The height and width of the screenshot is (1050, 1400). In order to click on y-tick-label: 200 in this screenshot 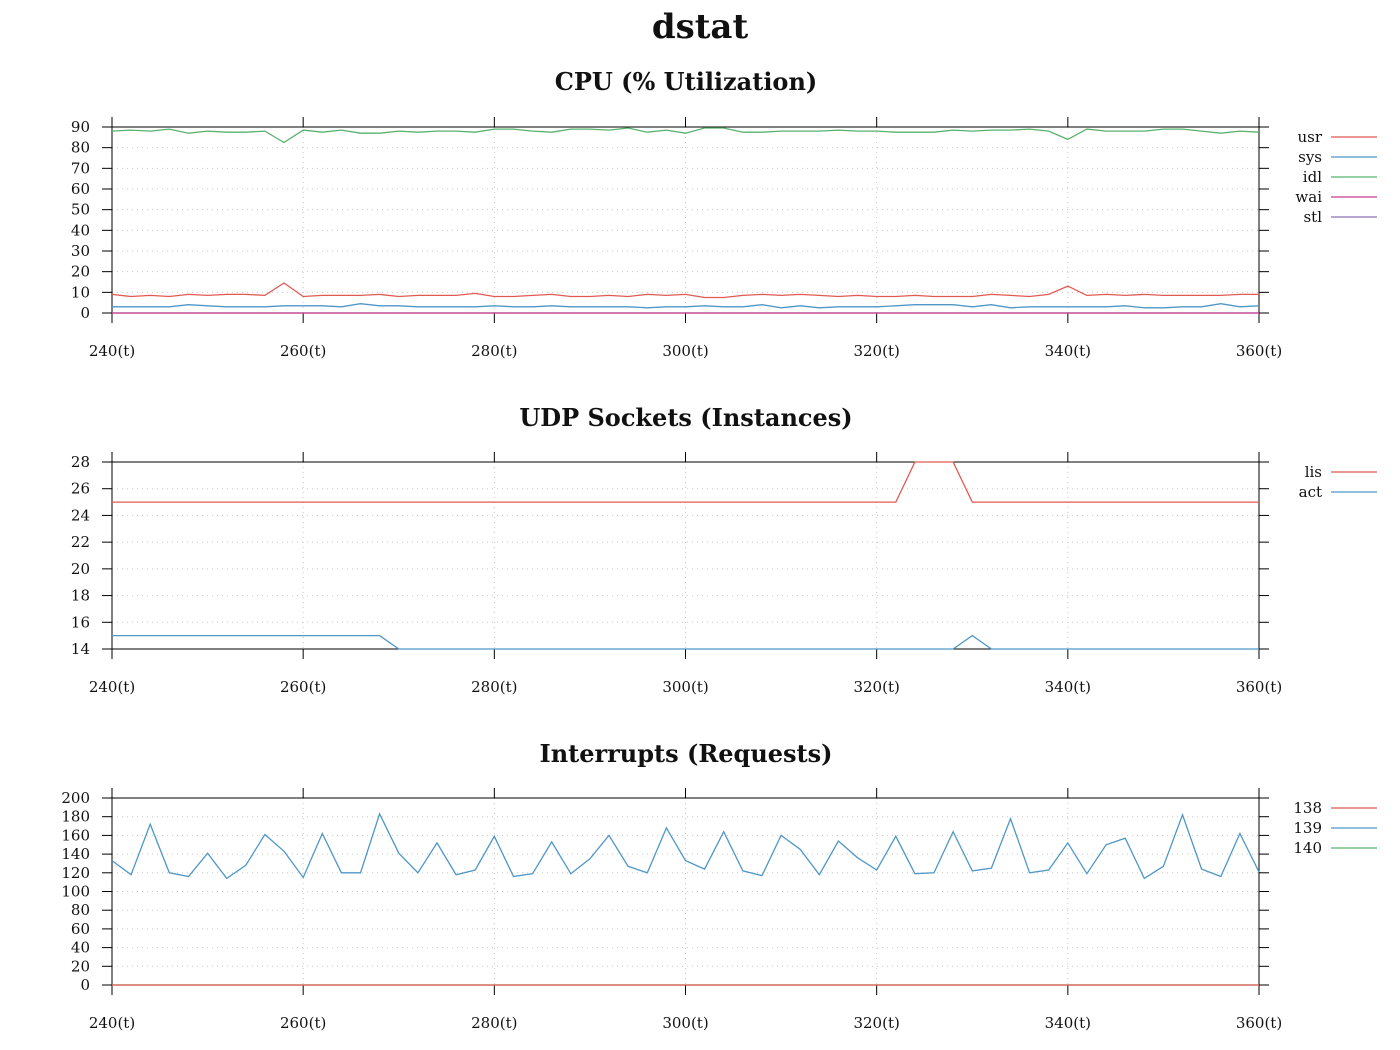, I will do `click(75, 798)`.